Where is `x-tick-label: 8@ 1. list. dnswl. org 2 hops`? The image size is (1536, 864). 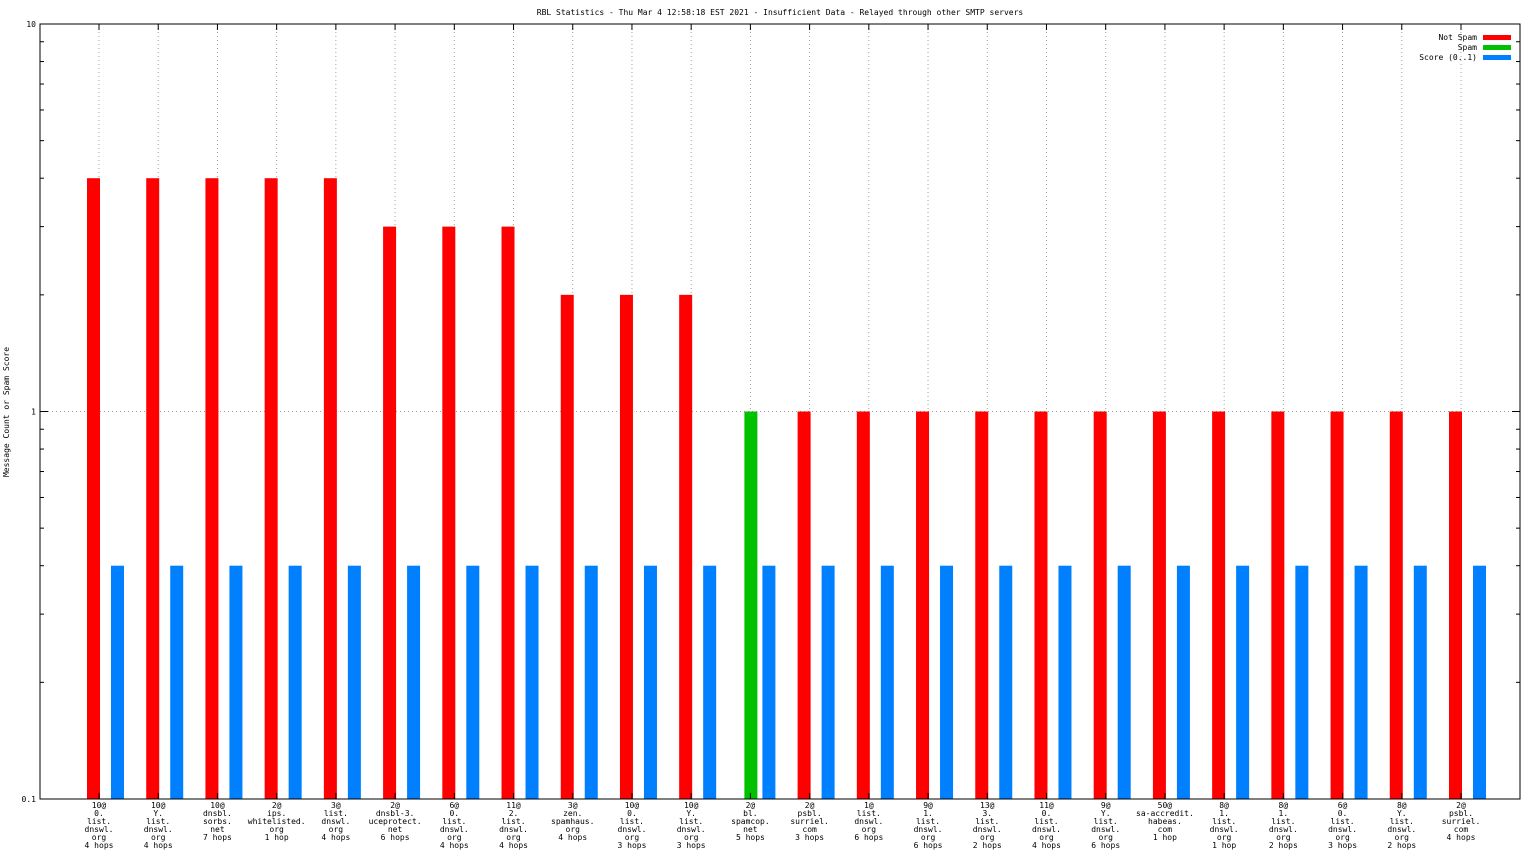 x-tick-label: 8@ 1. list. dnswl. org 2 hops is located at coordinates (1283, 825).